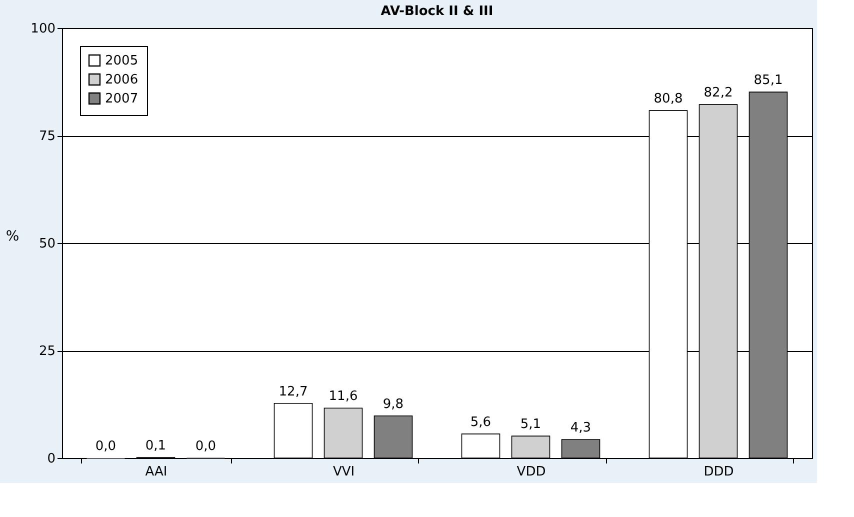  Describe the element at coordinates (51, 459) in the screenshot. I see `y-tick-label: 0` at that location.